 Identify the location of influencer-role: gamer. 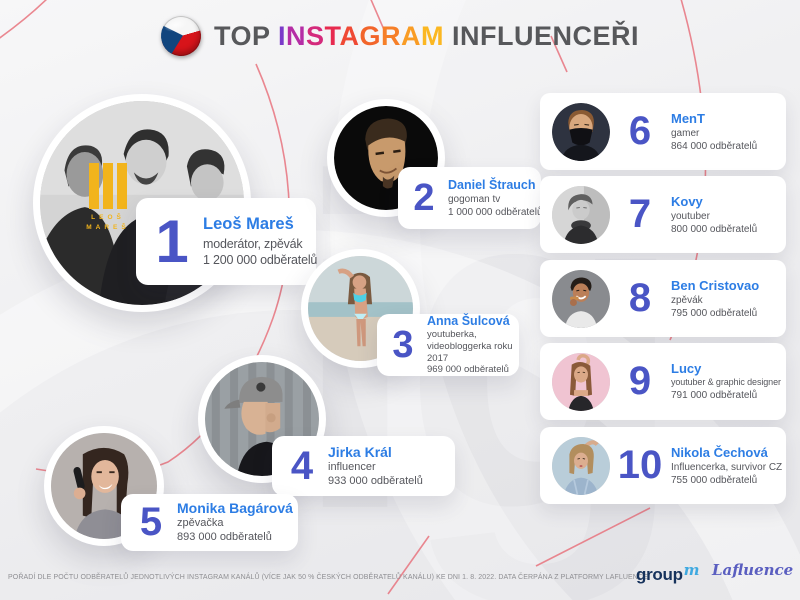
(685, 133).